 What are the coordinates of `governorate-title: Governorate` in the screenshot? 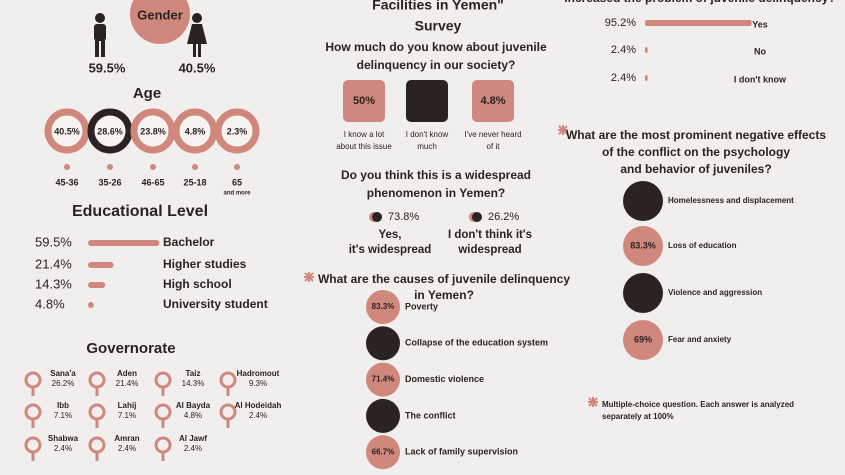 It's located at (130, 348).